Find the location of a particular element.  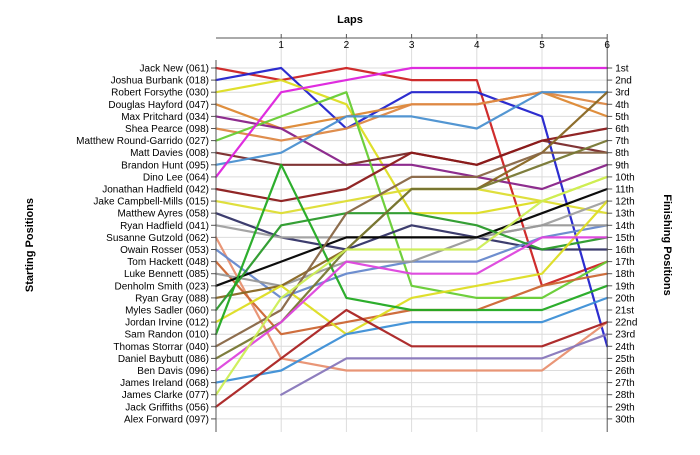

start-label: Brandon Hunt (095) is located at coordinates (165, 165).